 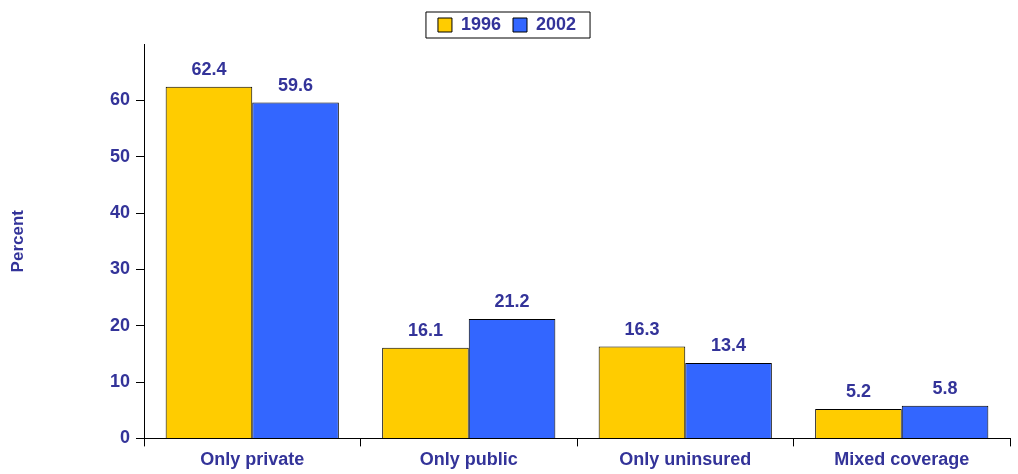 I want to click on x-tick-label: Only public, so click(x=468, y=459).